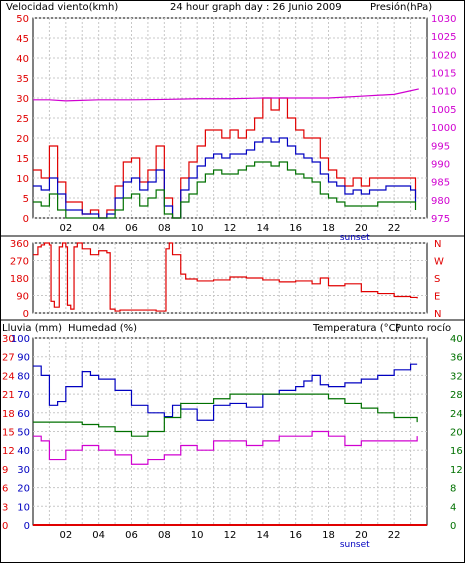  I want to click on wind-speed-label: Velocidad viento(kmh), so click(62, 7).